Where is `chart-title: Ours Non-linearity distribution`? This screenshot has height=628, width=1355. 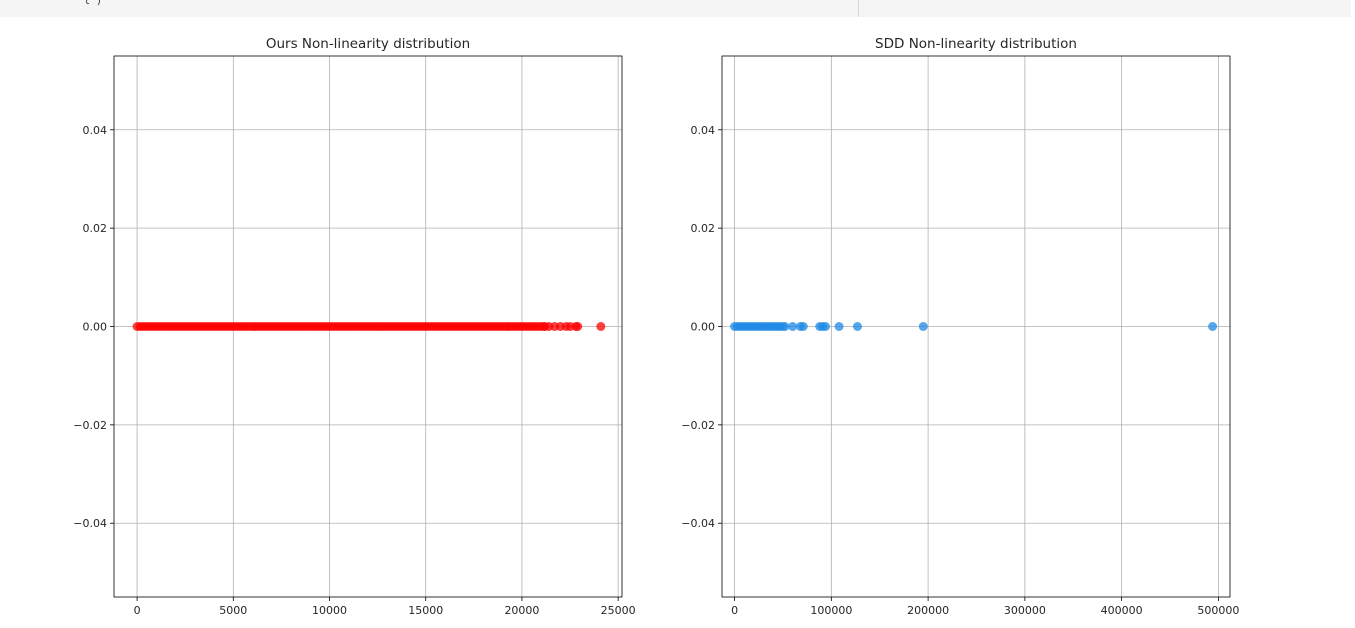
chart-title: Ours Non-linearity distribution is located at coordinates (368, 44).